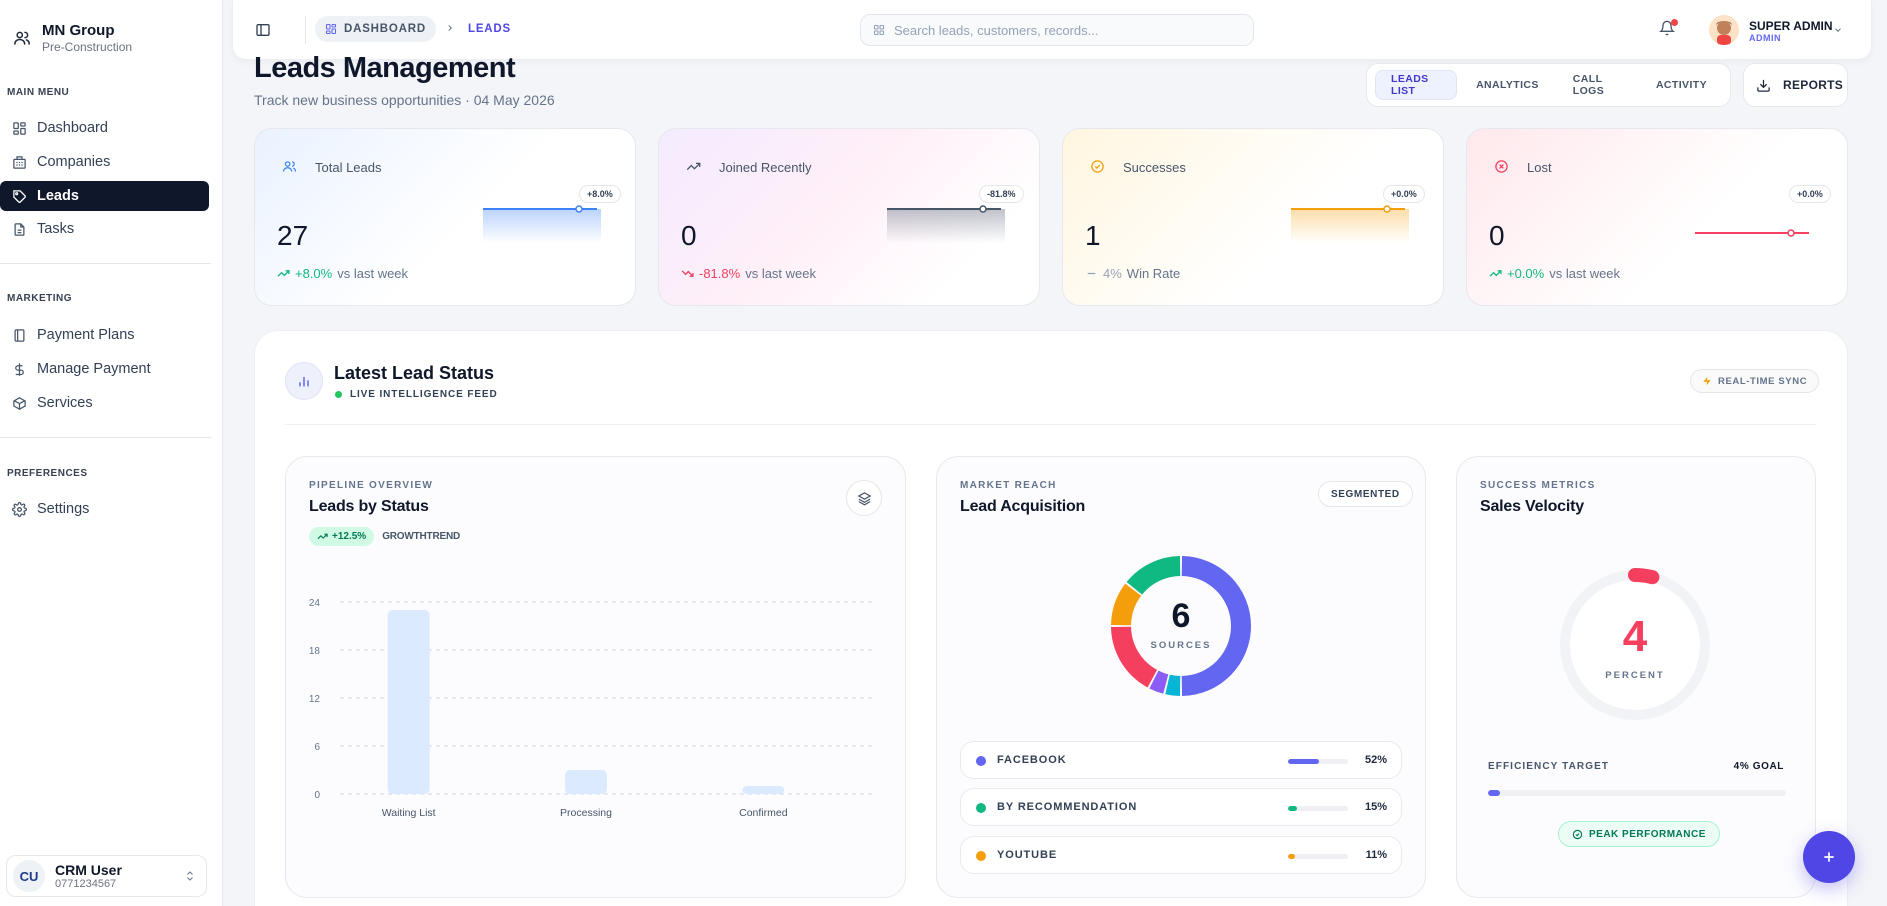  I want to click on lightning-icon, so click(1707, 381).